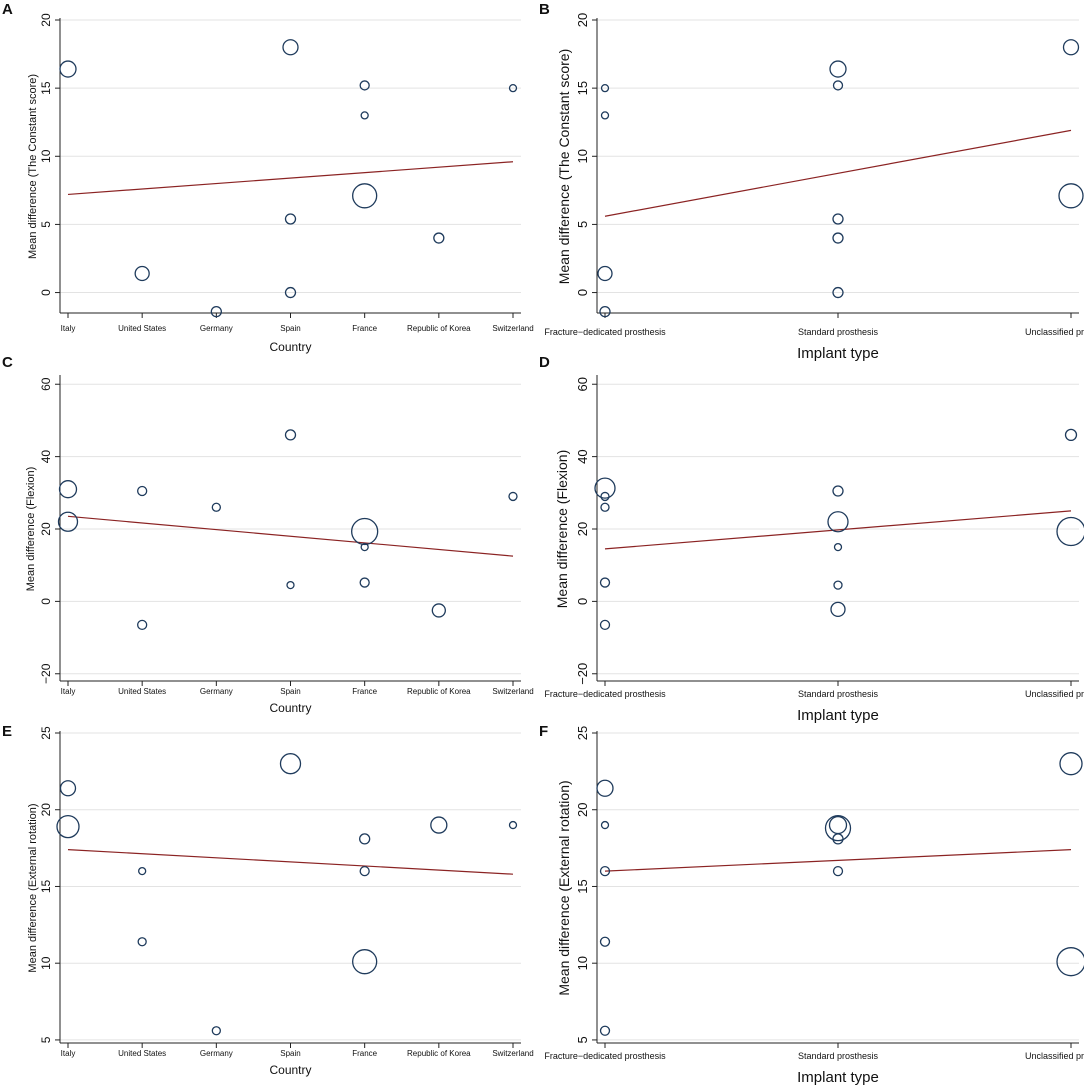 Image resolution: width=1084 pixels, height=1090 pixels. What do you see at coordinates (543, 731) in the screenshot?
I see `panel-letter: F` at bounding box center [543, 731].